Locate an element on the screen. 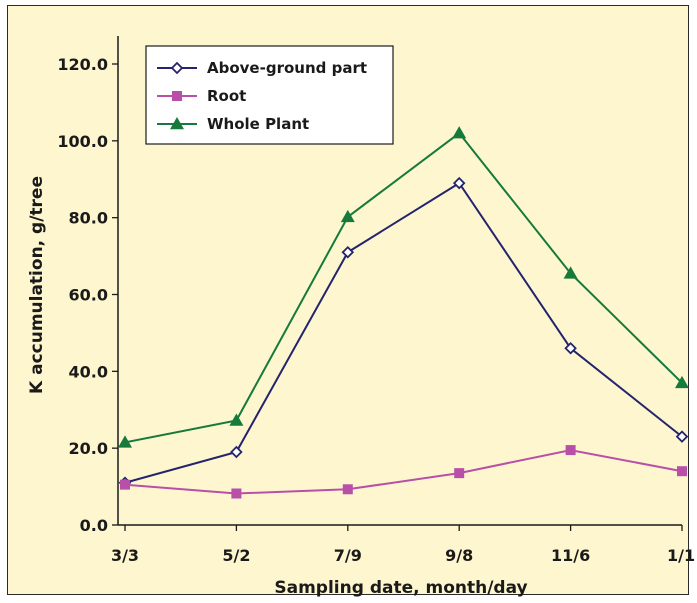 This screenshot has width=697, height=603. legend-item: Whole Plant is located at coordinates (233, 124).